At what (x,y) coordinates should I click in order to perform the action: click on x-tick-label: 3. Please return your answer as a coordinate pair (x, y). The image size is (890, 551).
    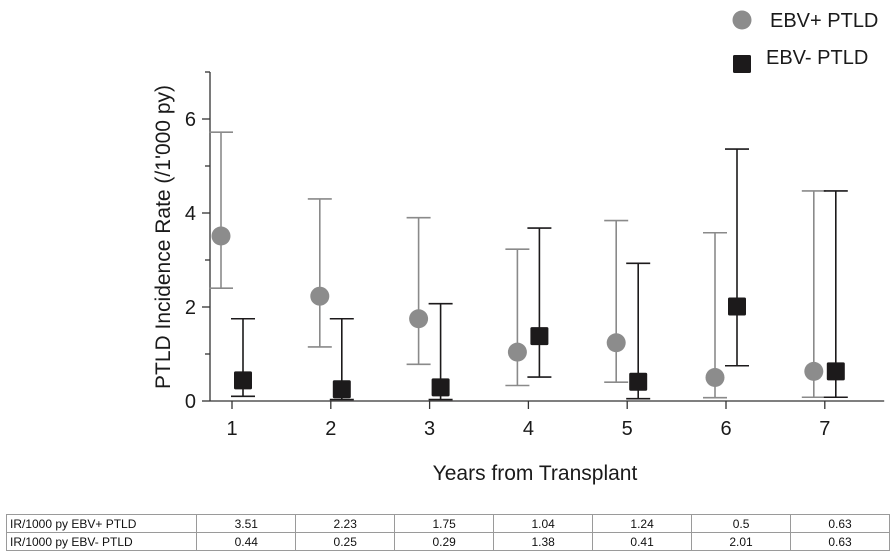
    Looking at the image, I should click on (429, 429).